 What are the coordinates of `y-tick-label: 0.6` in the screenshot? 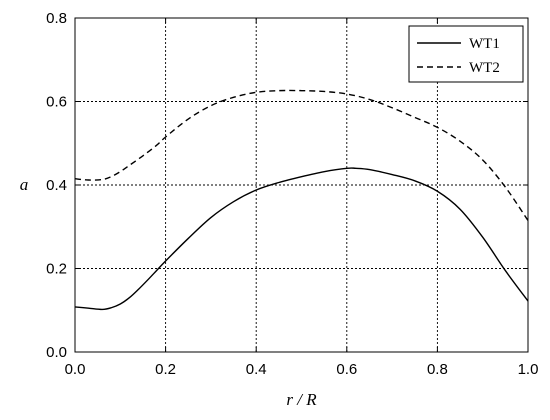 It's located at (56, 102).